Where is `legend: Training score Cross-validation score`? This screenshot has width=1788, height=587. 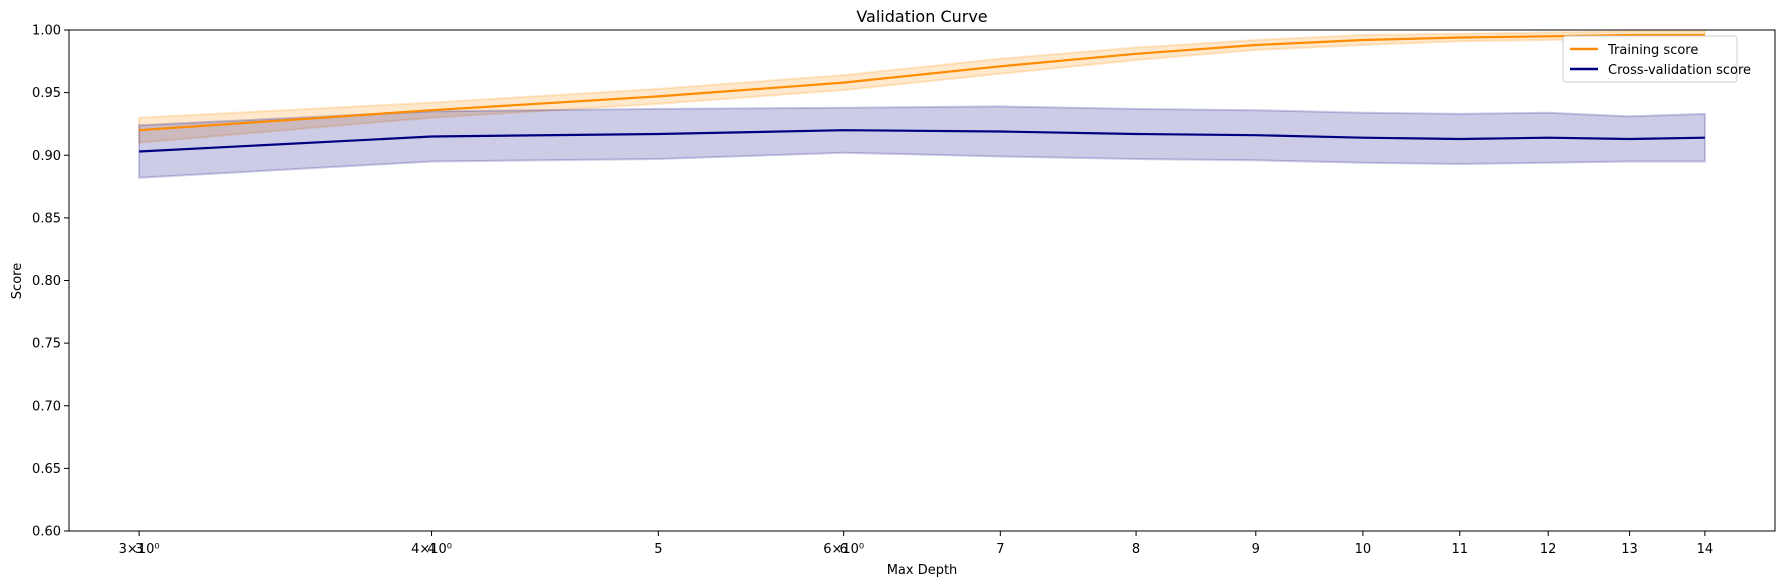 legend: Training score Cross-validation score is located at coordinates (1656, 59).